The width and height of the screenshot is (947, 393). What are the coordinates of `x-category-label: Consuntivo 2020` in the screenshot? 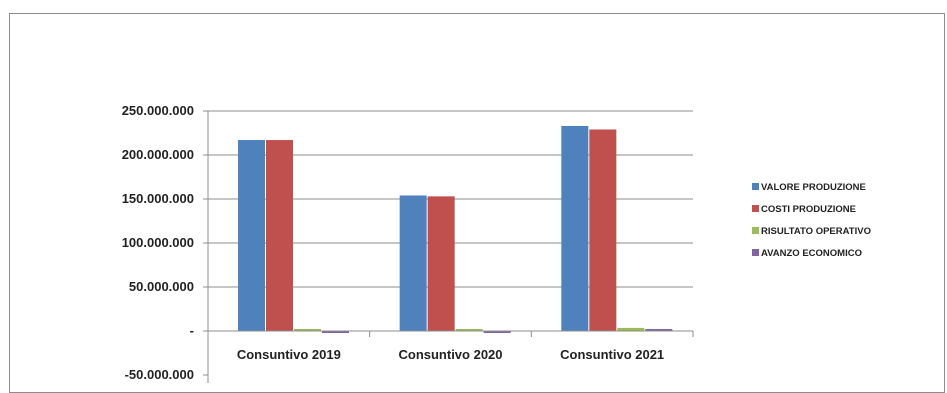 It's located at (450, 354).